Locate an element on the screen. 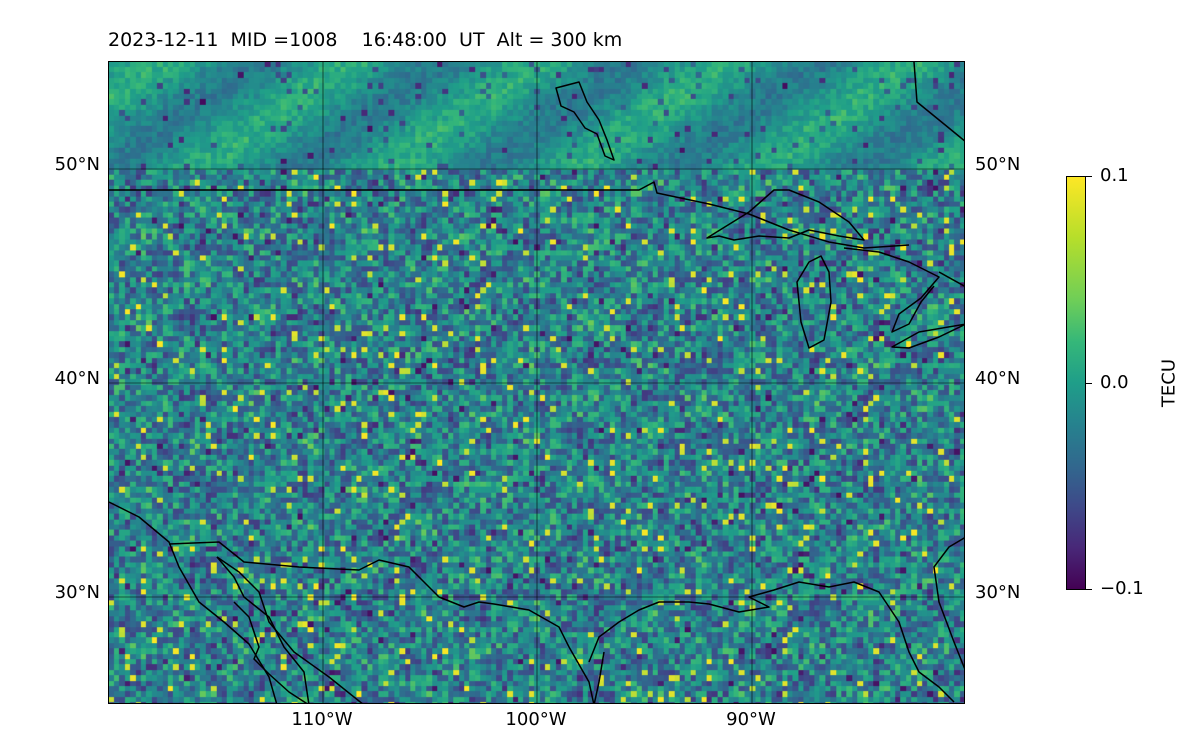 This screenshot has width=1200, height=750. florida-atlantic is located at coordinates (948, 603).